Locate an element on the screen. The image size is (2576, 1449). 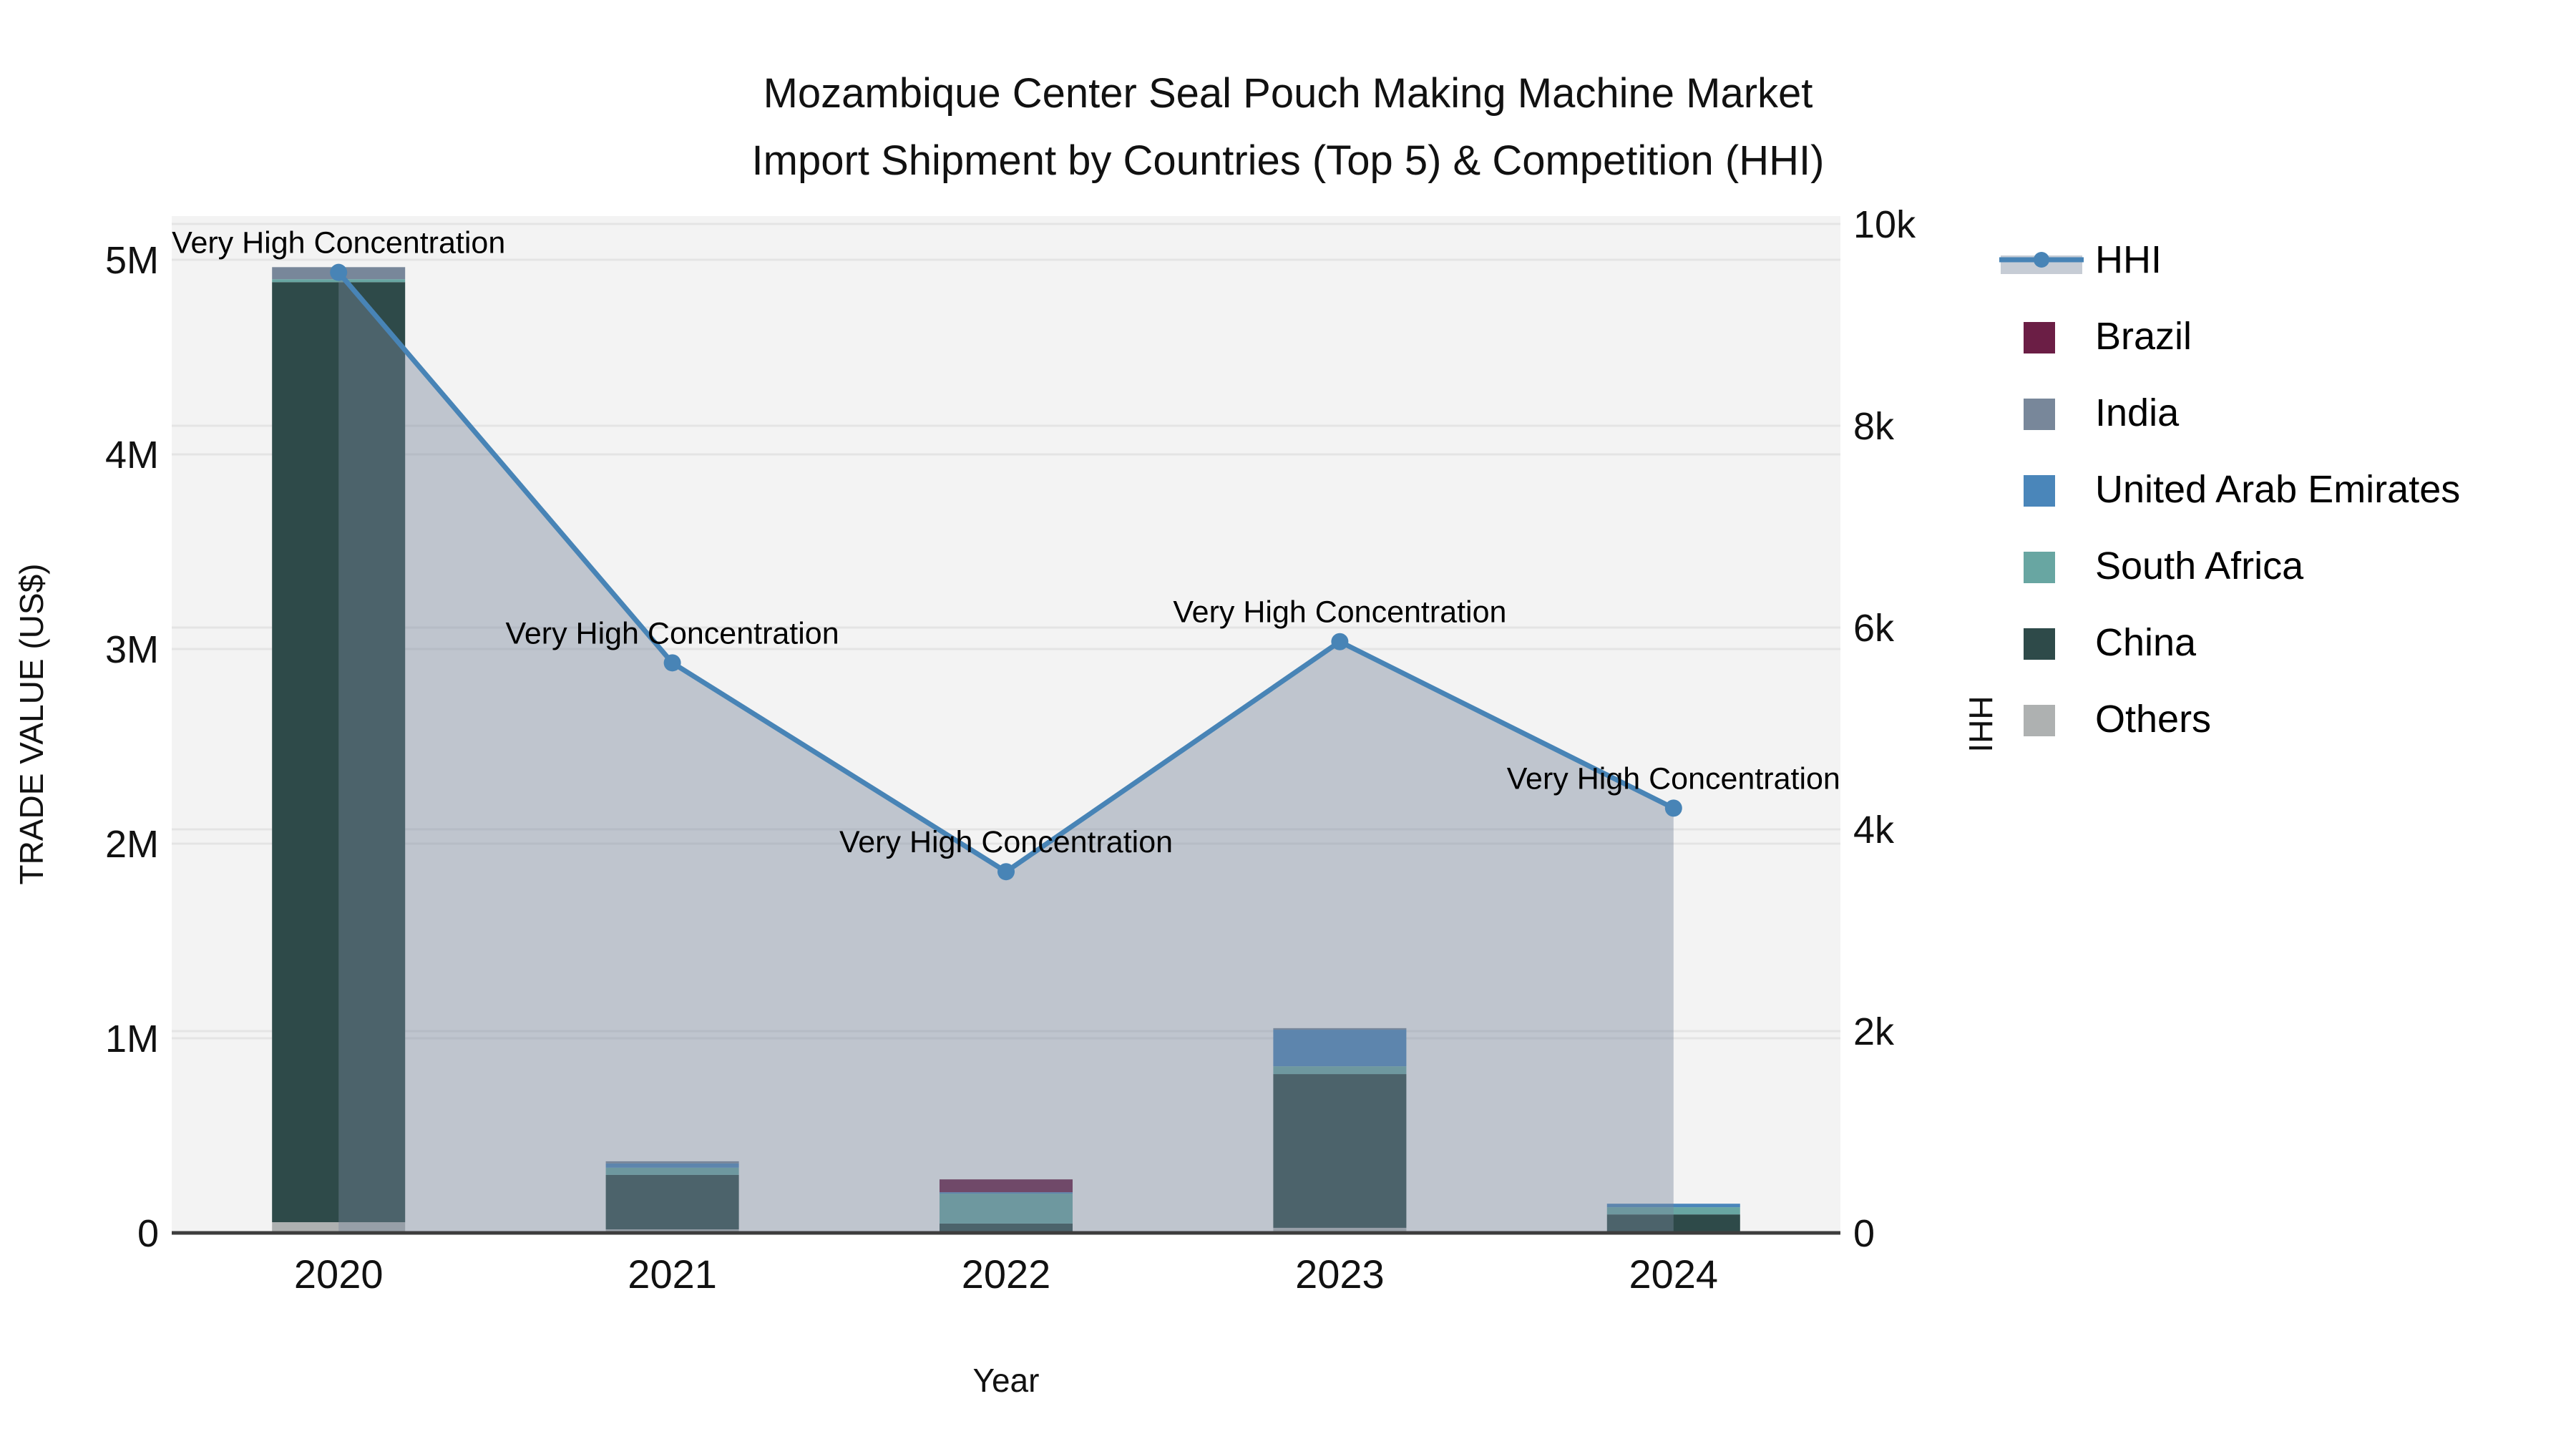
legend-item-brazil: Brazil is located at coordinates (2108, 336).